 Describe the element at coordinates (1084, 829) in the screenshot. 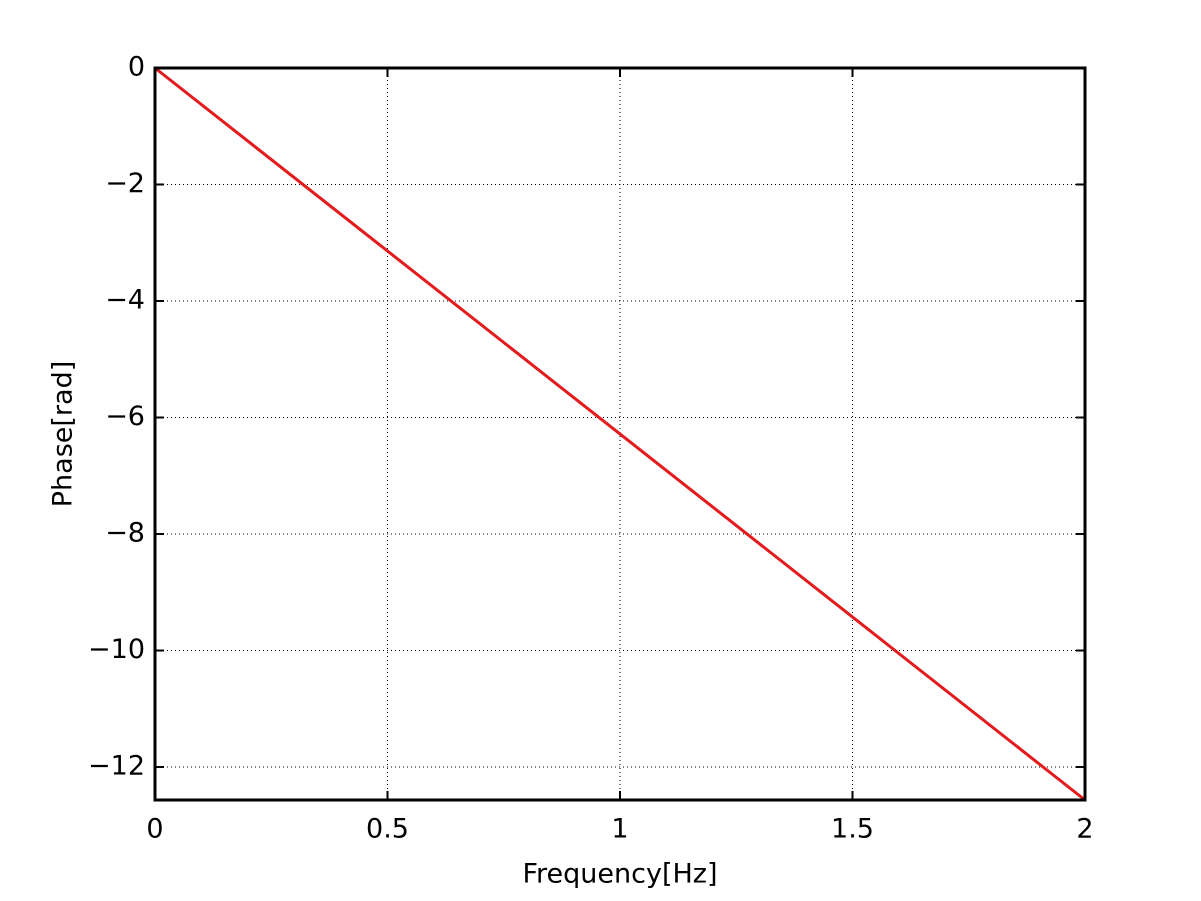

I see `x-tick-label: 2` at that location.